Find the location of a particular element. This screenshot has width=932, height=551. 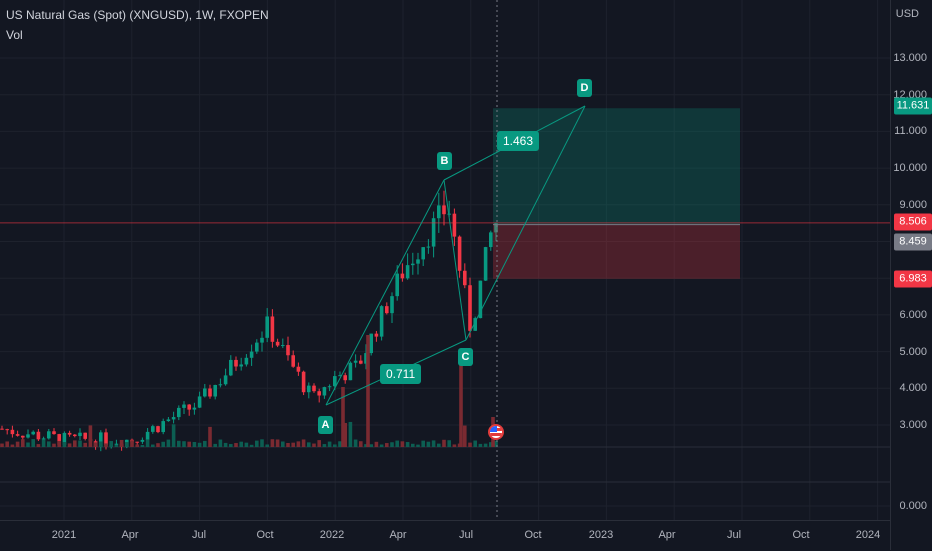

price-tick-label: 13.000 is located at coordinates (910, 58).